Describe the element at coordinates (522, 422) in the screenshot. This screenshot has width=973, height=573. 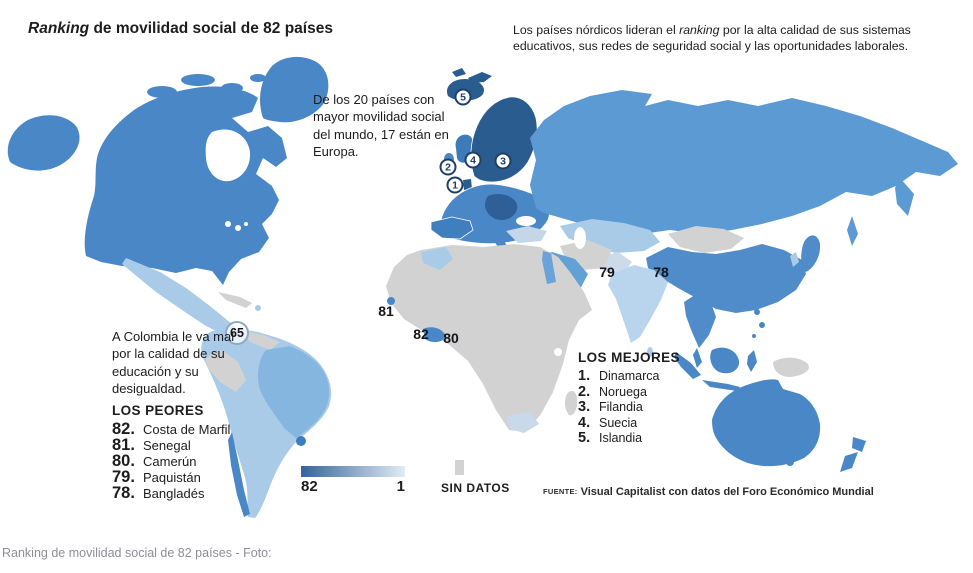
I see `south-africa` at that location.